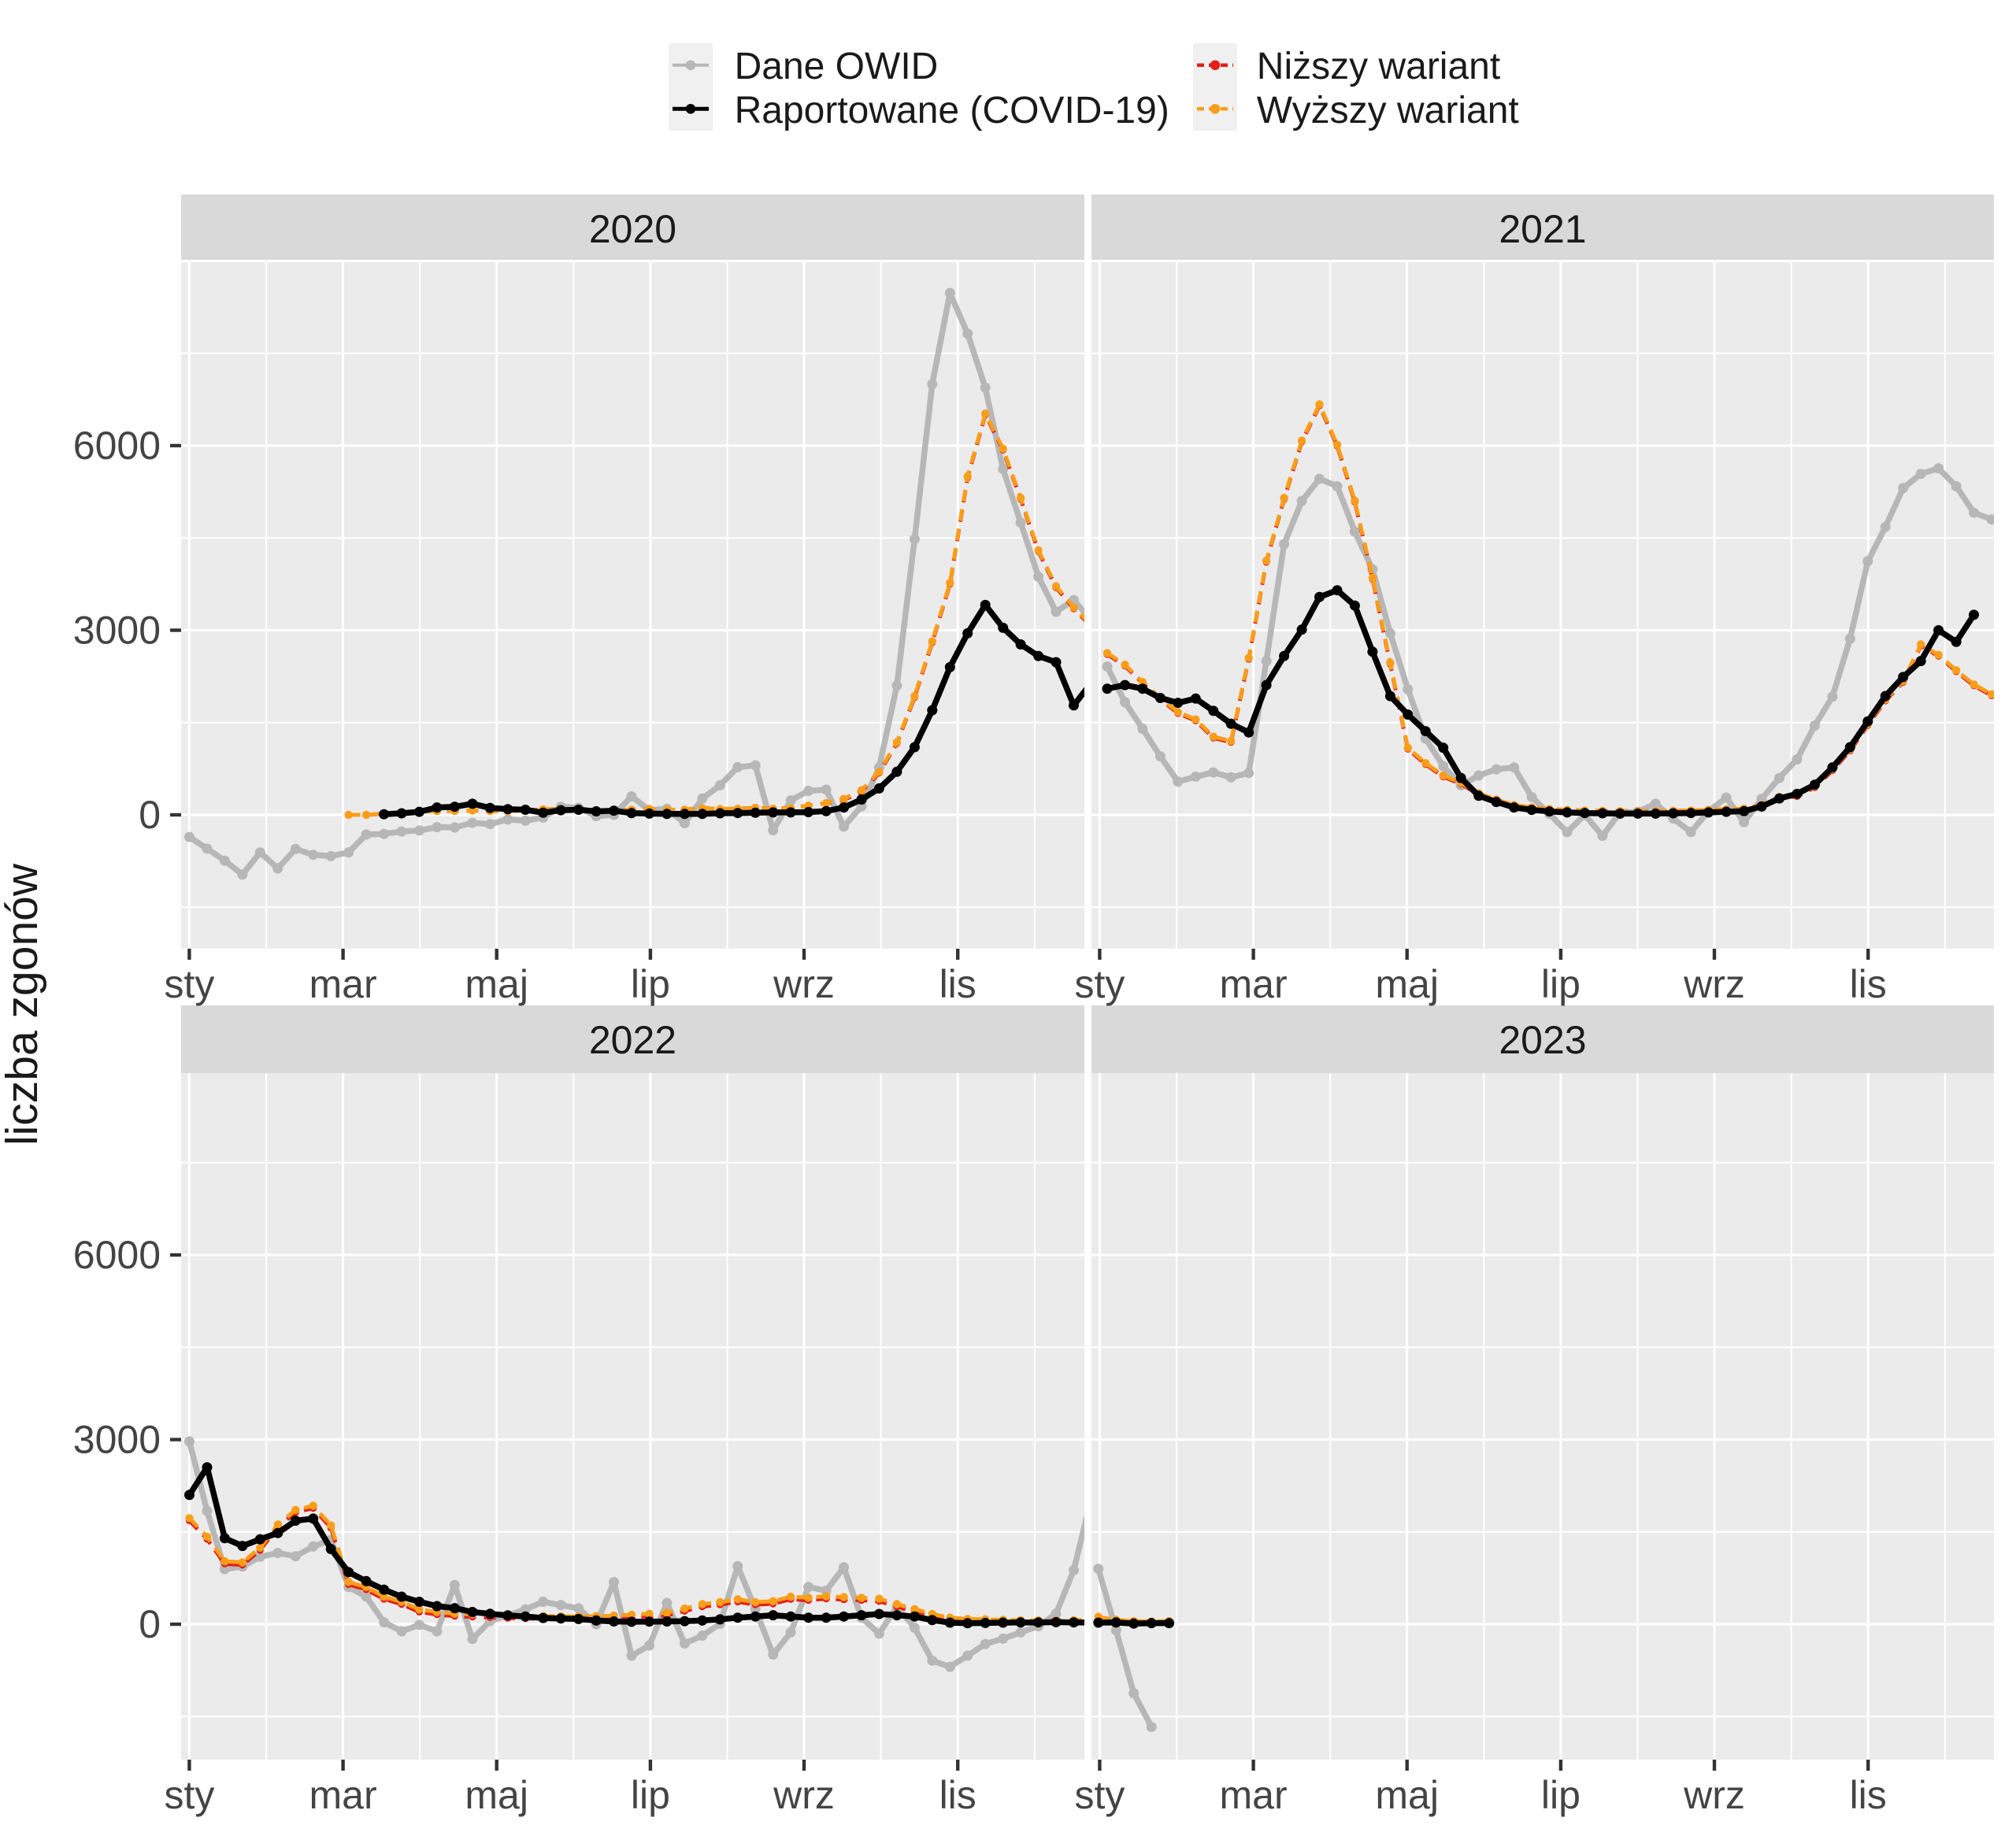 Image resolution: width=2016 pixels, height=1836 pixels. I want to click on svg-text: 2023, so click(1542, 1040).